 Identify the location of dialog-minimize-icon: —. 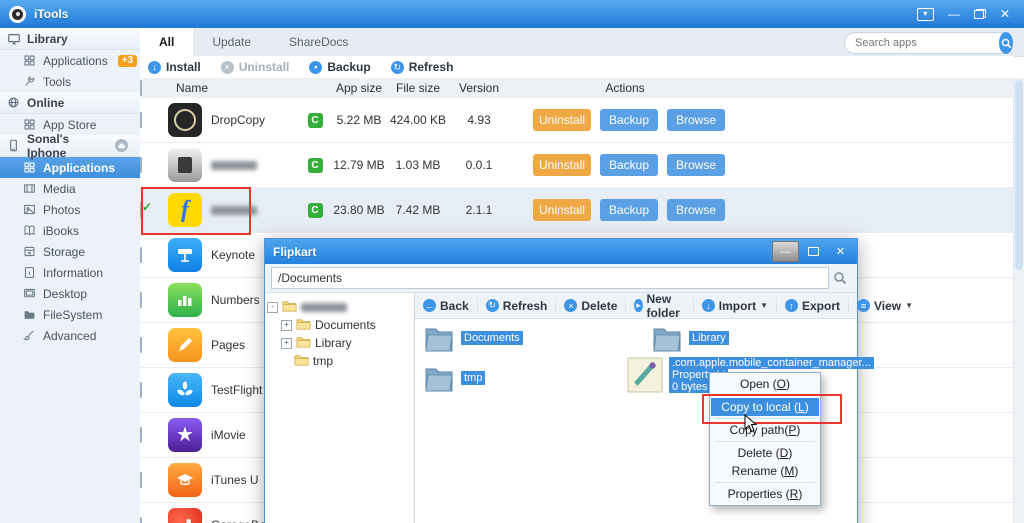
(785, 251).